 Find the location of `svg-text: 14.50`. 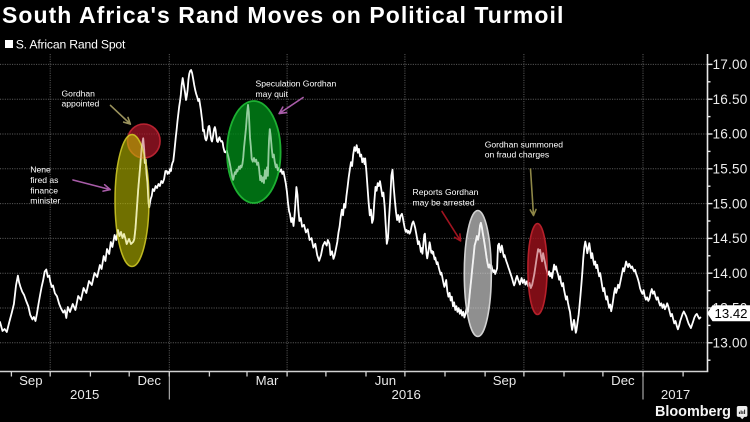

svg-text: 14.50 is located at coordinates (730, 238).